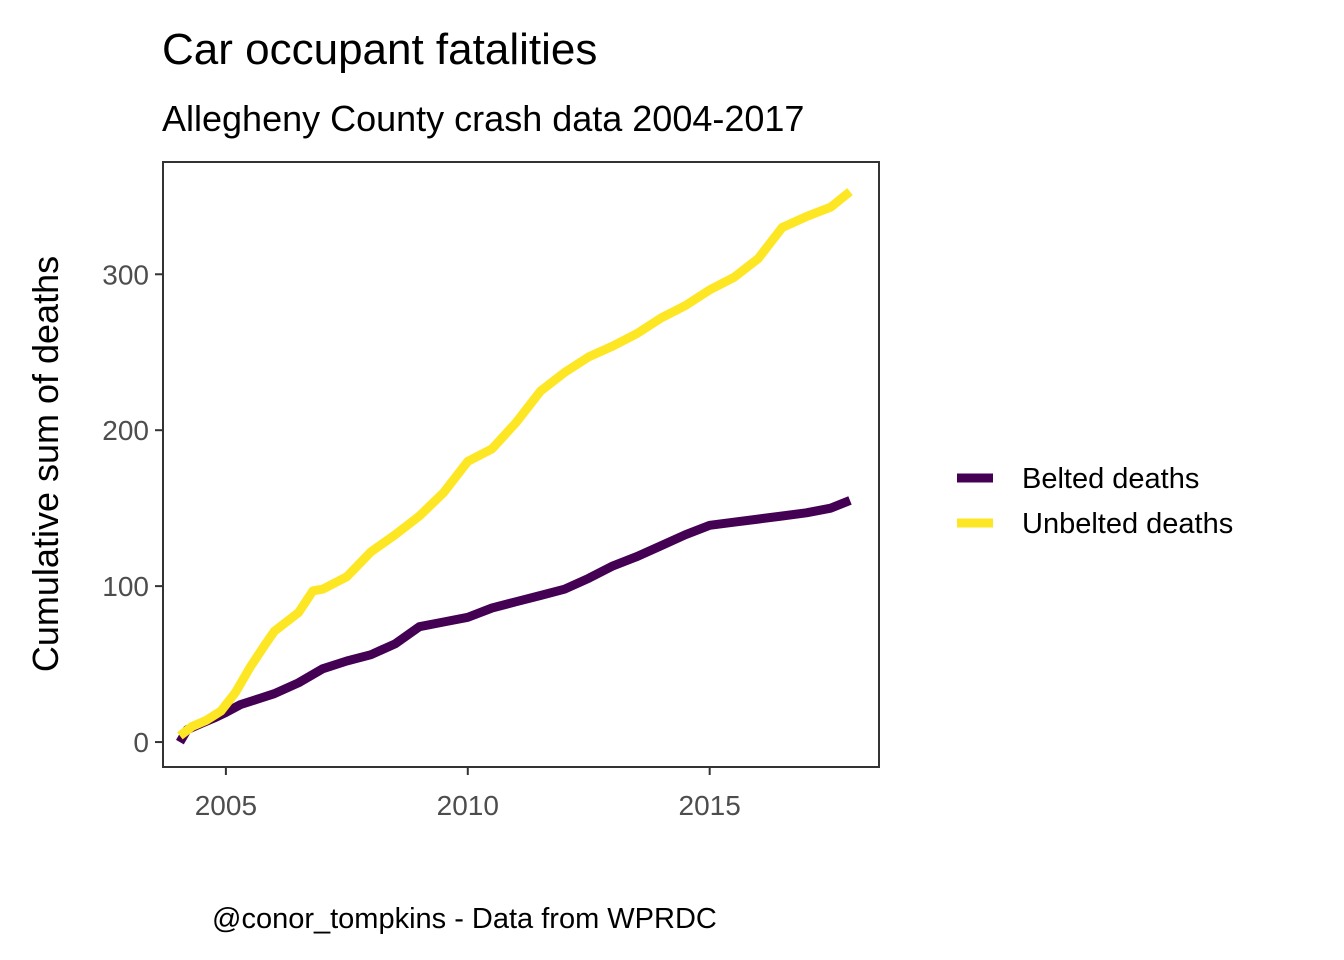 The height and width of the screenshot is (960, 1344). What do you see at coordinates (125, 430) in the screenshot?
I see `y-tick-label: 200` at bounding box center [125, 430].